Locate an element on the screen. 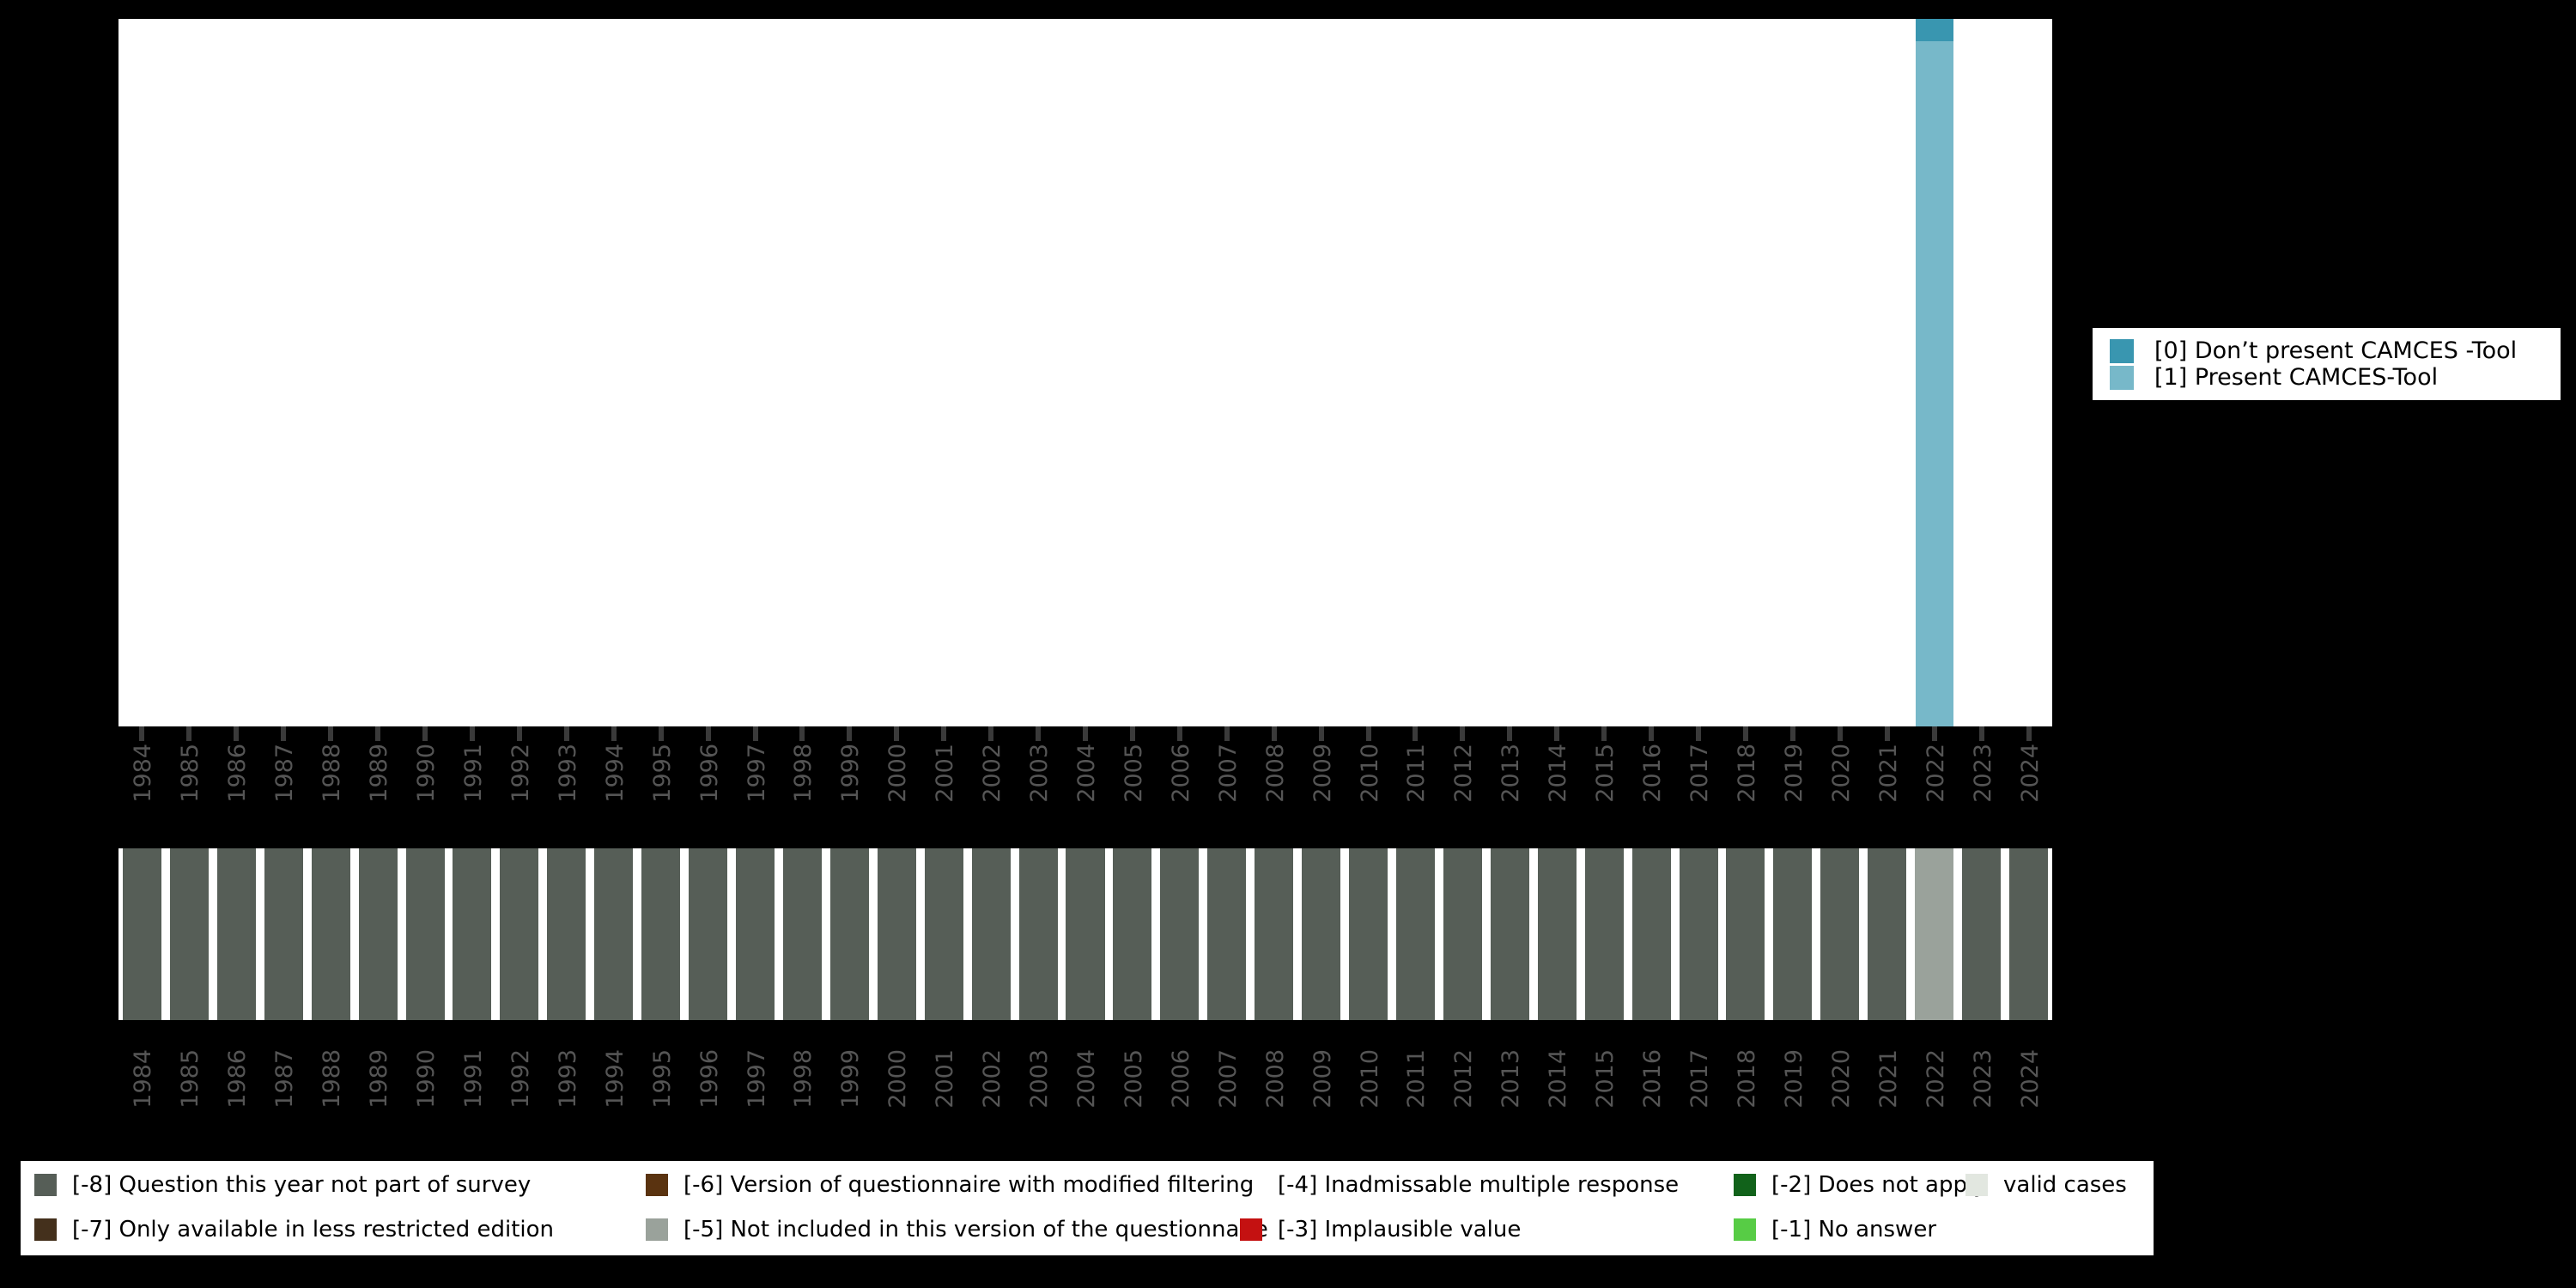 This screenshot has height=1288, width=2576. x-tick-label-1988: 1988 is located at coordinates (333, 773).